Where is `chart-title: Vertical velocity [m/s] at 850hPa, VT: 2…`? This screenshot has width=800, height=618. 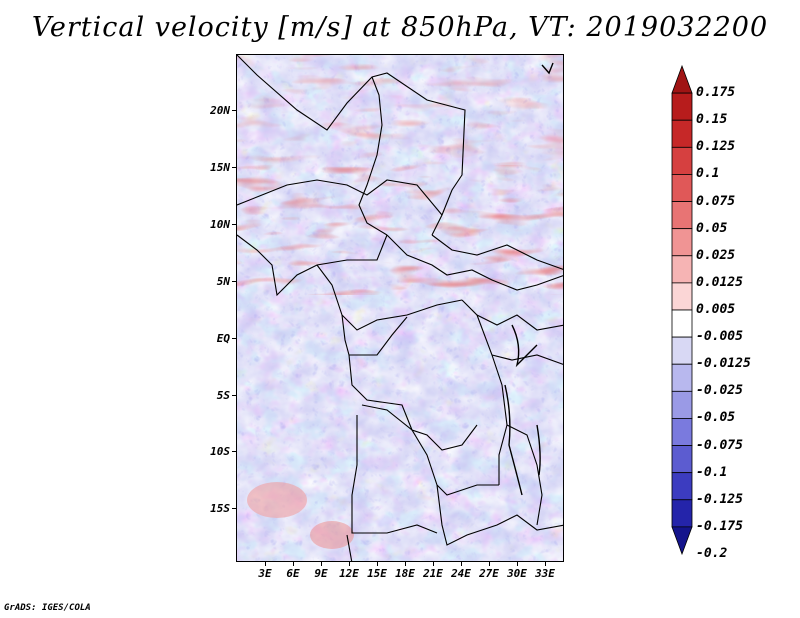
chart-title: Vertical velocity [m/s] at 850hPa, VT: 2… is located at coordinates (400, 27).